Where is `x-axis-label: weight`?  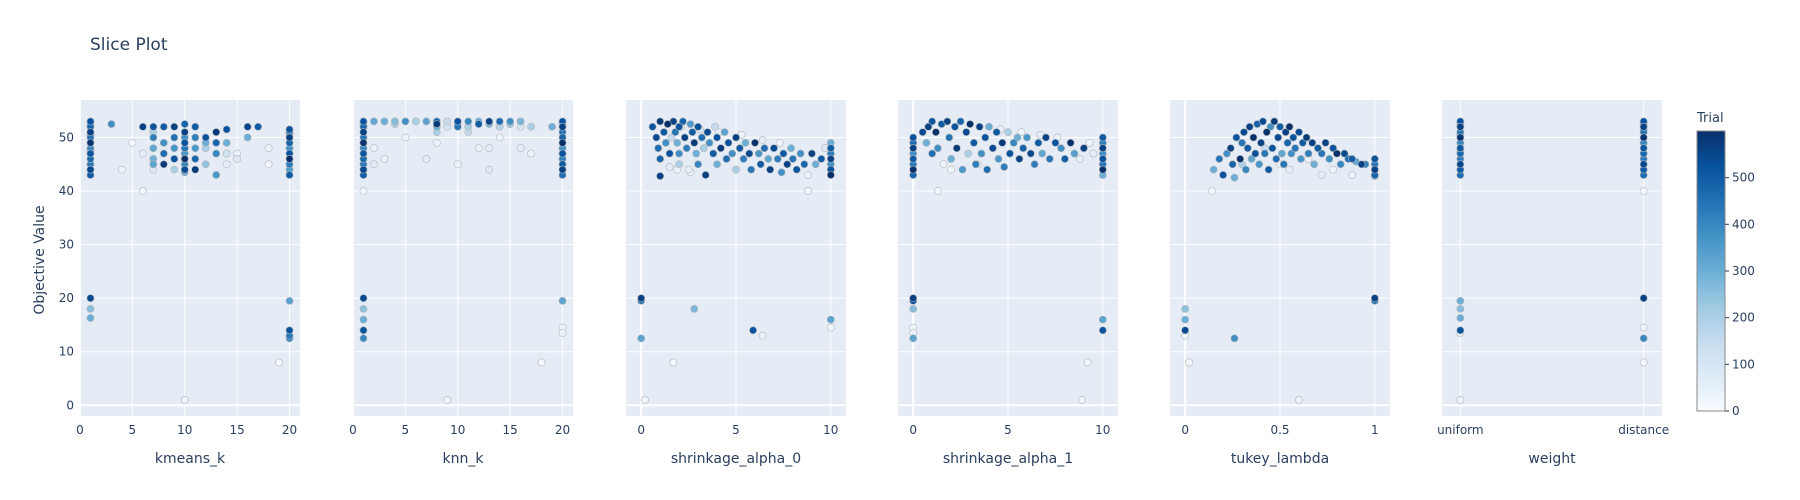 x-axis-label: weight is located at coordinates (1552, 459).